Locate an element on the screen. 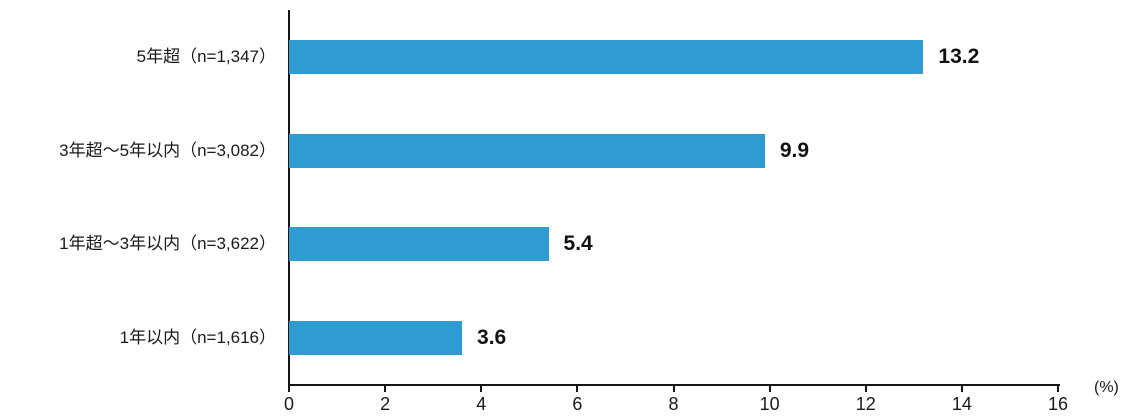 This screenshot has width=1138, height=419. category-label: 1年以内（n=1,616） is located at coordinates (197, 338).